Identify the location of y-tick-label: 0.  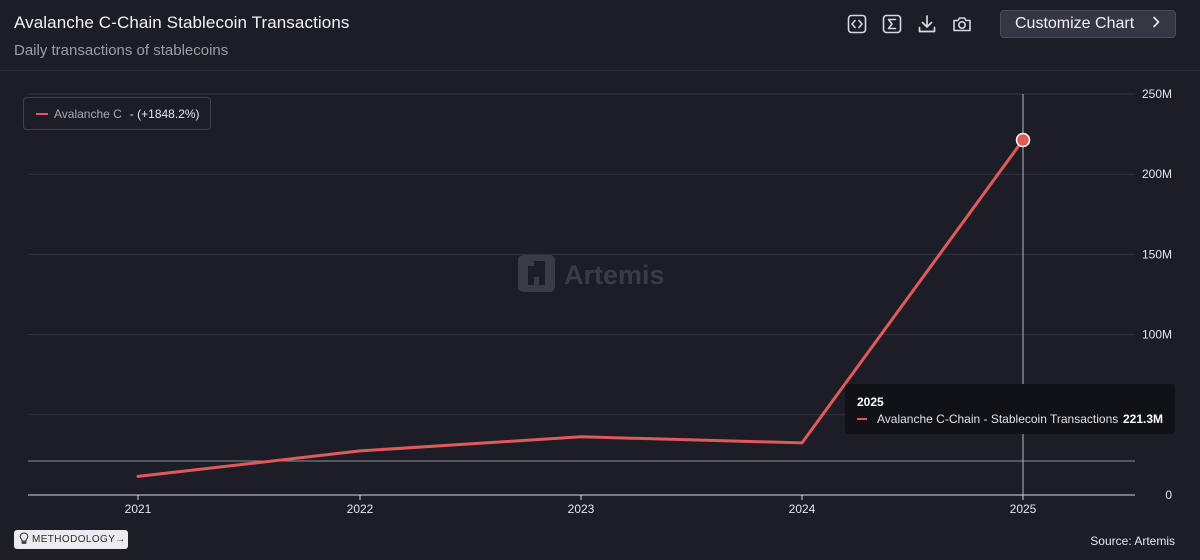
(1168, 495).